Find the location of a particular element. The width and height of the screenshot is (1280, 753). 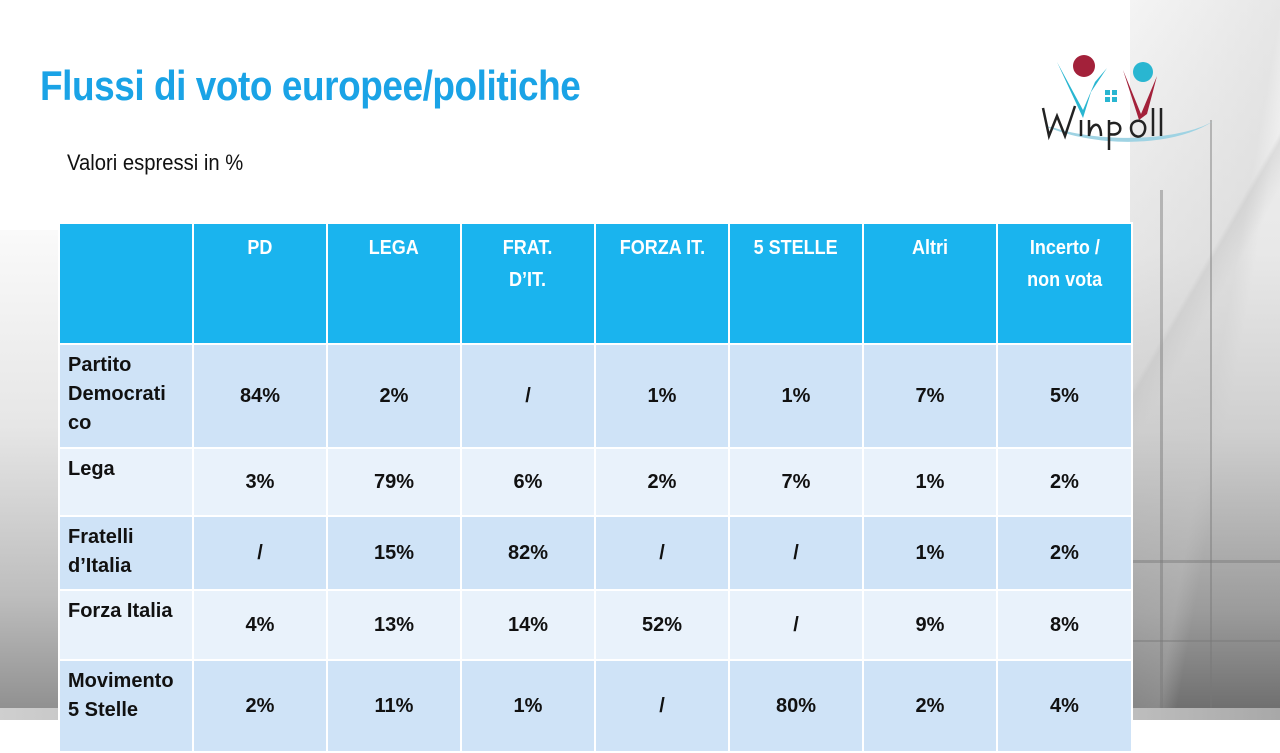

background-left-decoration is located at coordinates (29, 475).